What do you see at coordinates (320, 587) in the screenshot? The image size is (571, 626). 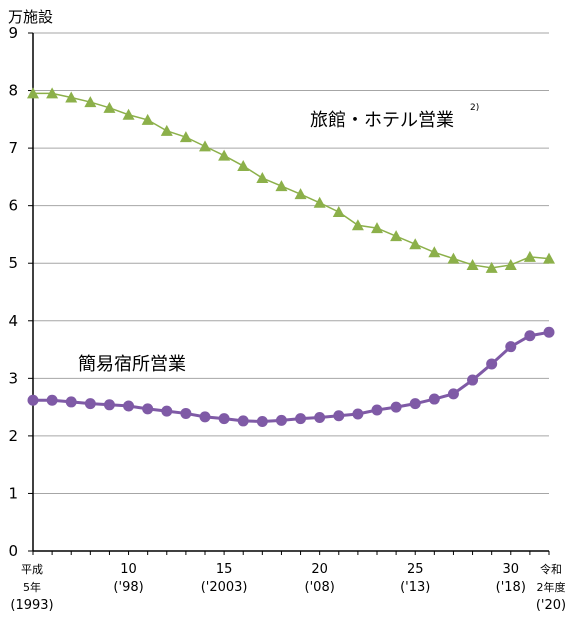 I see `x-tick-label-line: ('08)` at bounding box center [320, 587].